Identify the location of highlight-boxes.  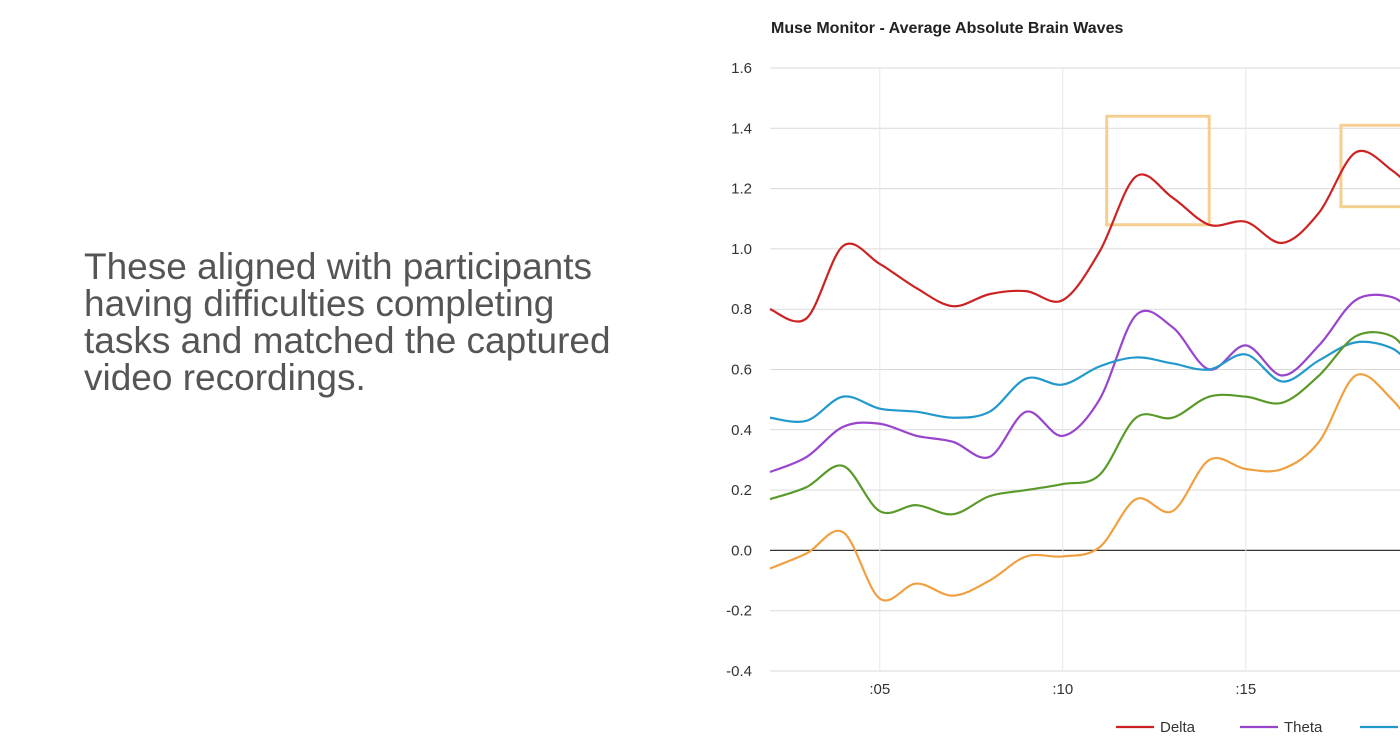
(1252, 170).